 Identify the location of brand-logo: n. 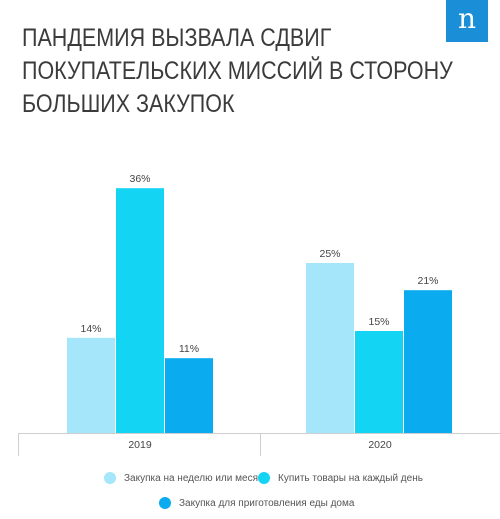
(467, 21).